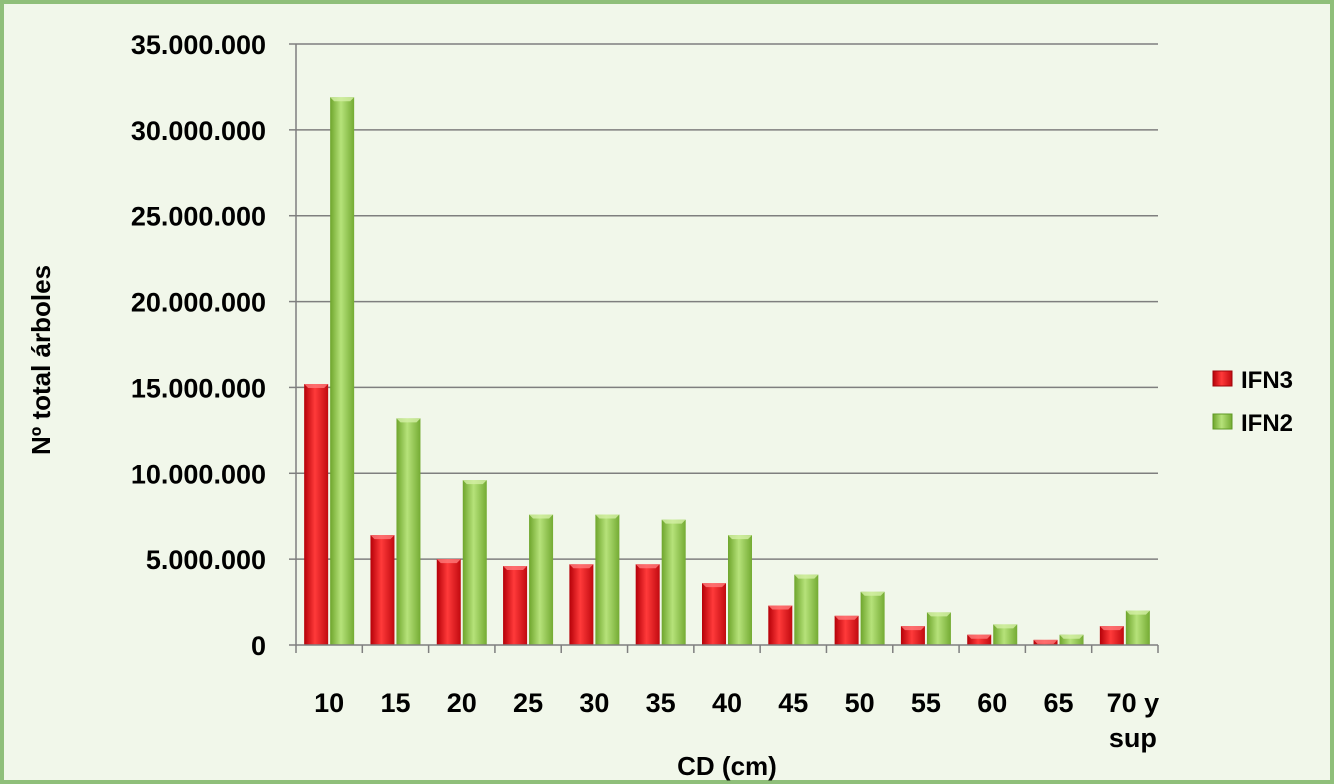 The width and height of the screenshot is (1334, 784). Describe the element at coordinates (528, 703) in the screenshot. I see `x-tick-label: 25` at that location.